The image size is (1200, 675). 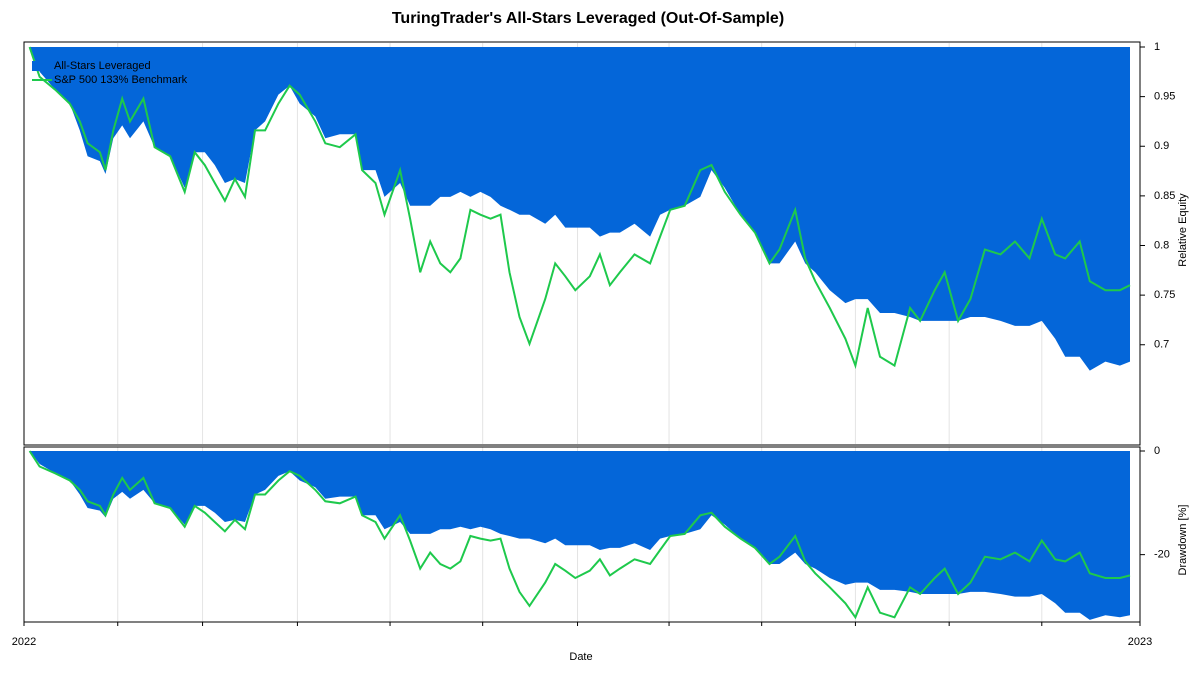 I want to click on y-tick-label: -20, so click(x=1162, y=555).